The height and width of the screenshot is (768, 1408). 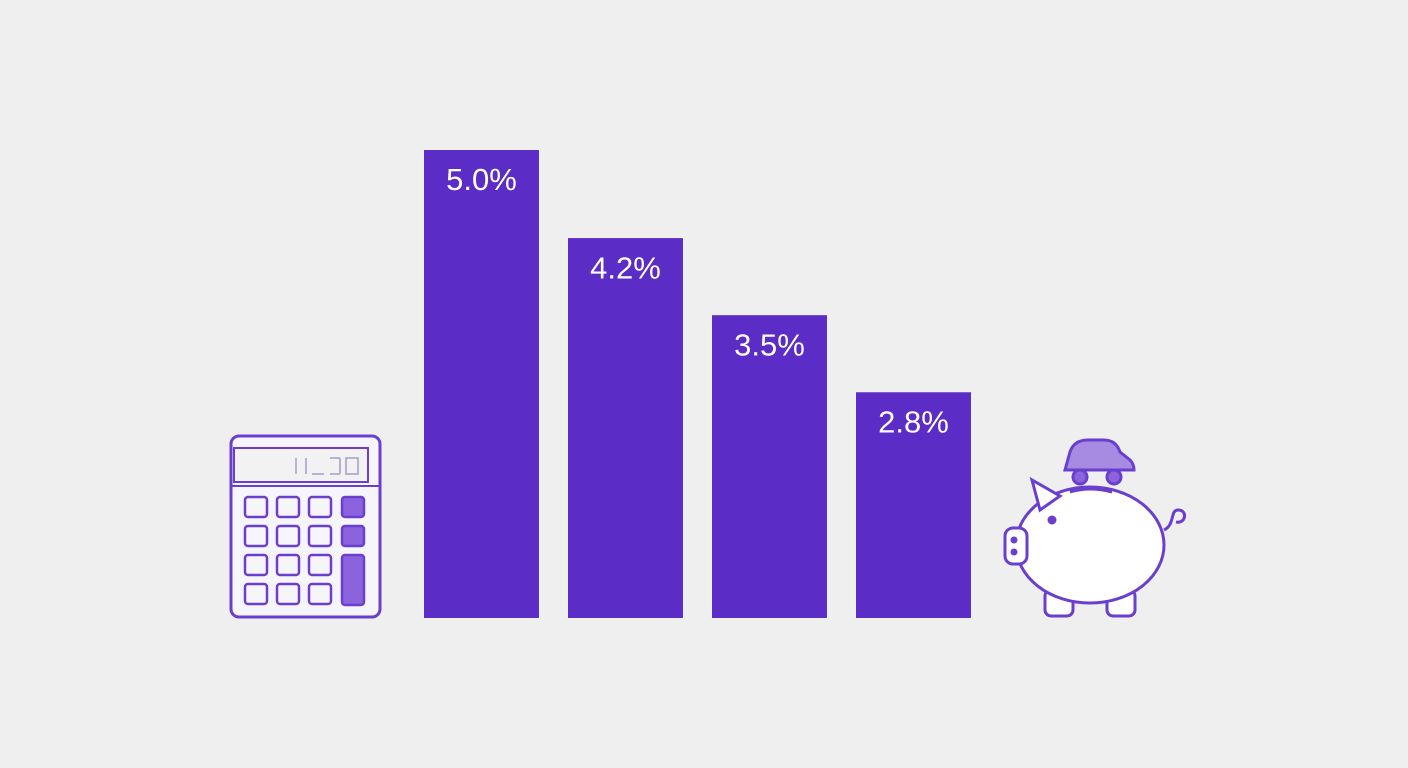 What do you see at coordinates (305, 526) in the screenshot?
I see `calculator-icon` at bounding box center [305, 526].